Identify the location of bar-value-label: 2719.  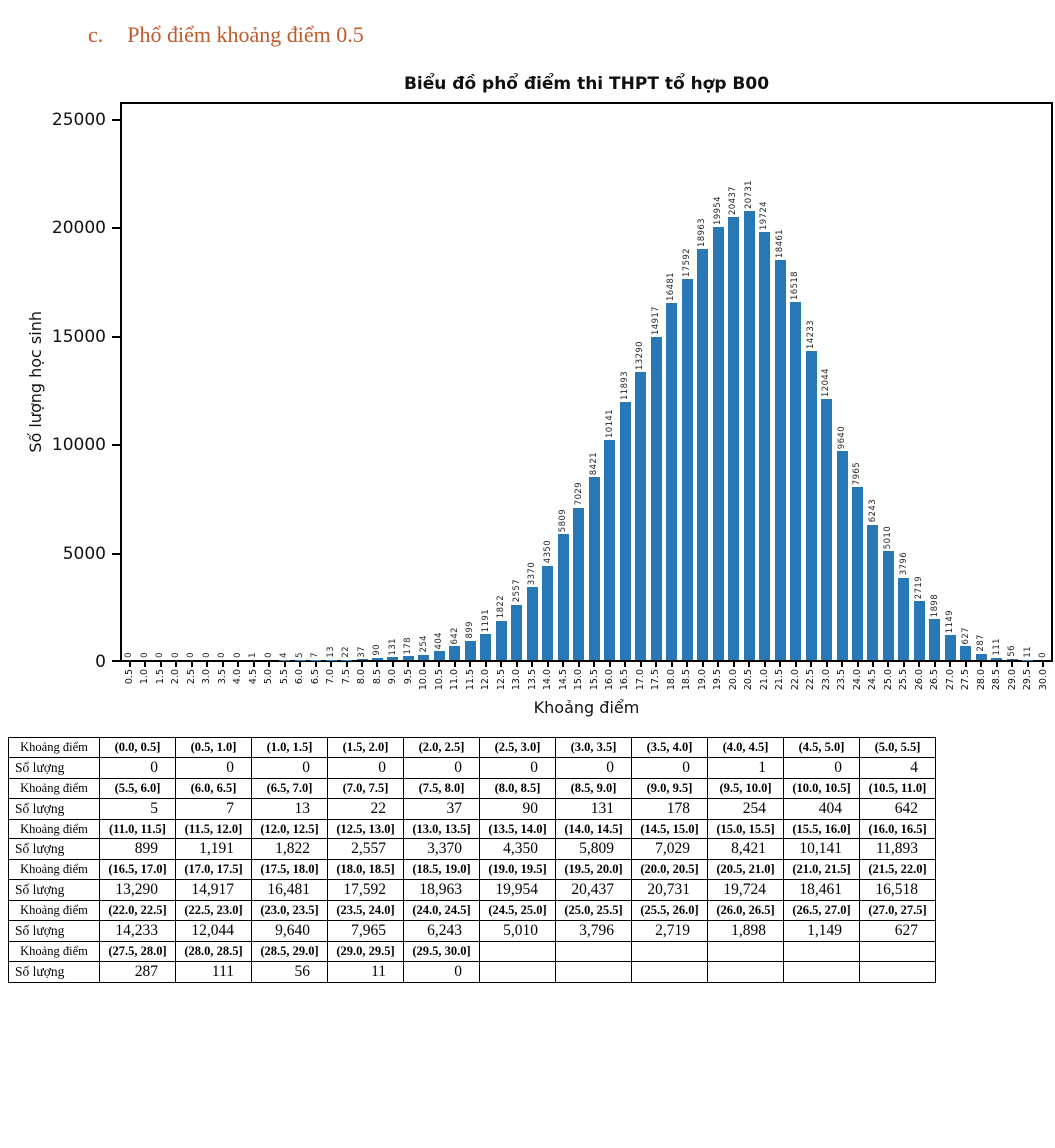
(919, 587).